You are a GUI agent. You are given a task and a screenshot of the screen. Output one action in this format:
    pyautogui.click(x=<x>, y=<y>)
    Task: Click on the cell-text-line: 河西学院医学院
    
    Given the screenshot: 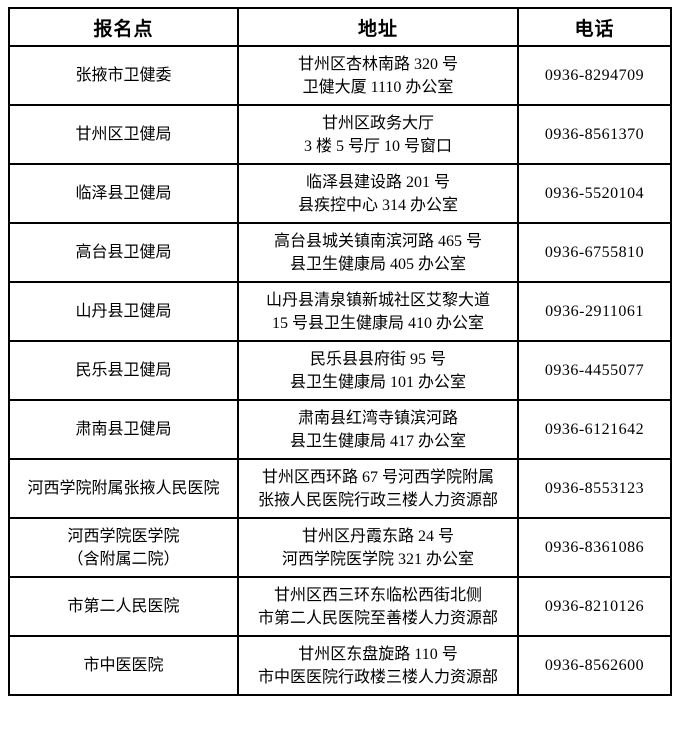 What is the action you would take?
    pyautogui.click(x=123, y=536)
    